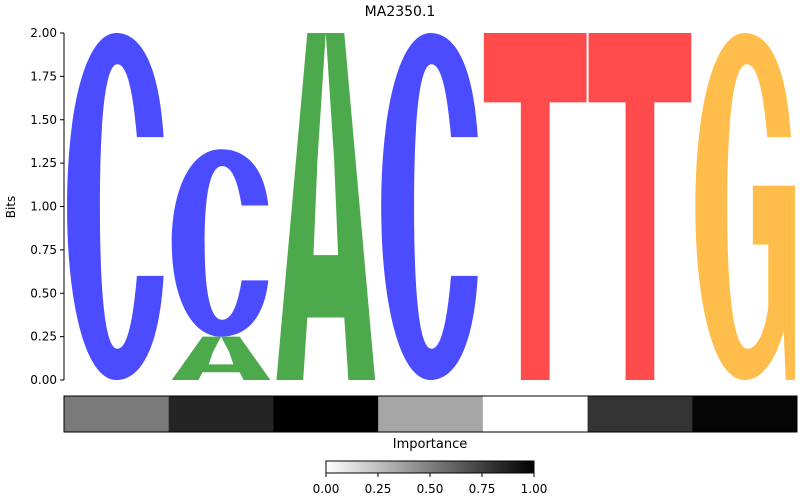  I want to click on y-tick-label: 1.00, so click(43, 207).